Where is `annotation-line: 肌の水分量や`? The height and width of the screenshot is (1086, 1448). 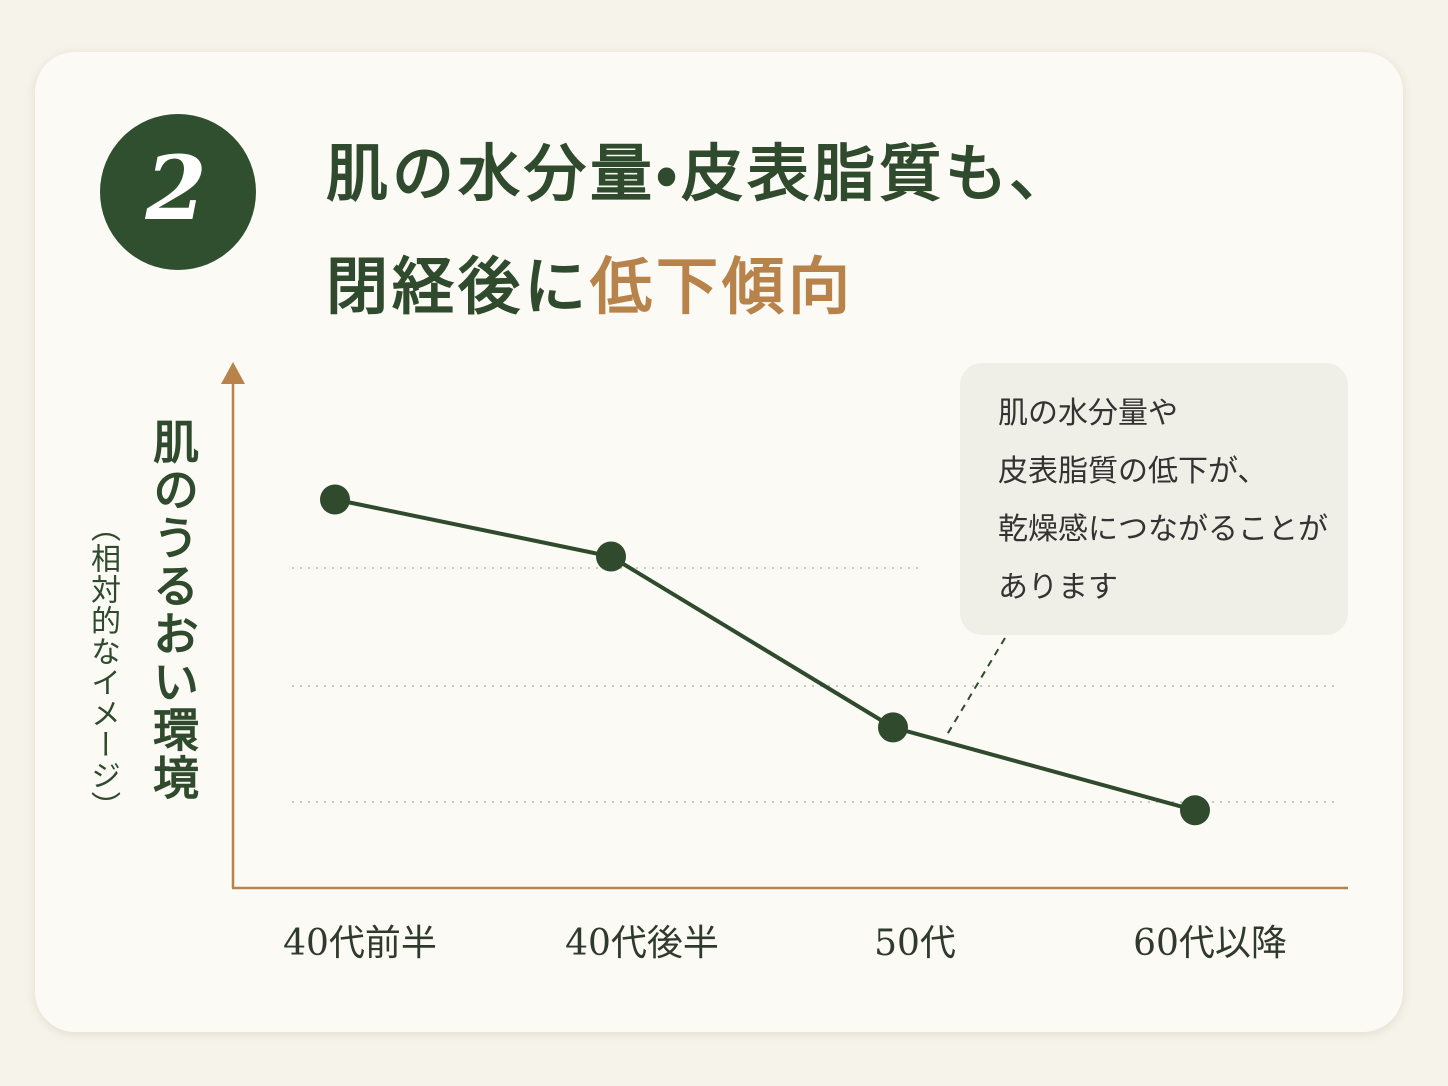
annotation-line: 肌の水分量や is located at coordinates (1088, 413).